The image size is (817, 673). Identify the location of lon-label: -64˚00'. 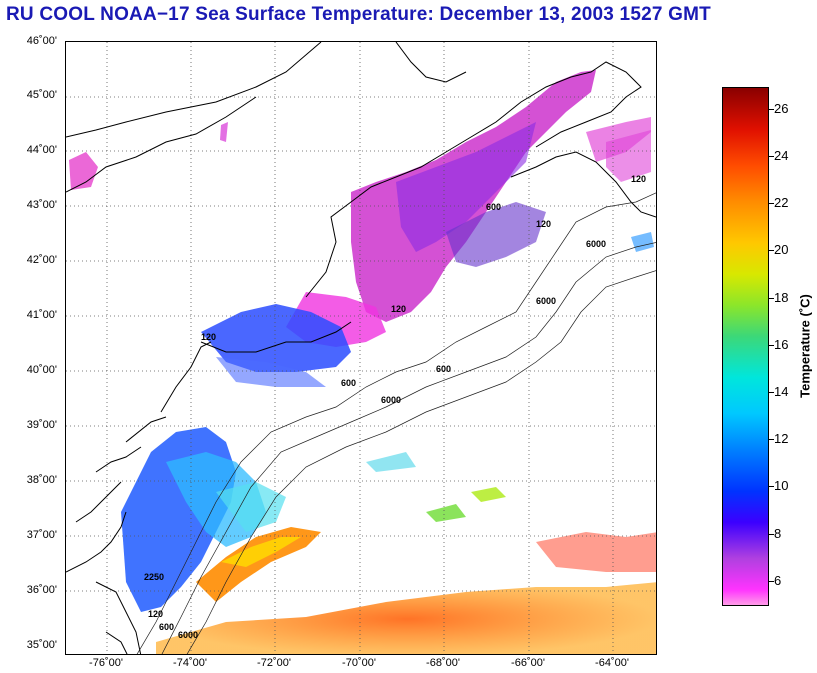
(612, 663).